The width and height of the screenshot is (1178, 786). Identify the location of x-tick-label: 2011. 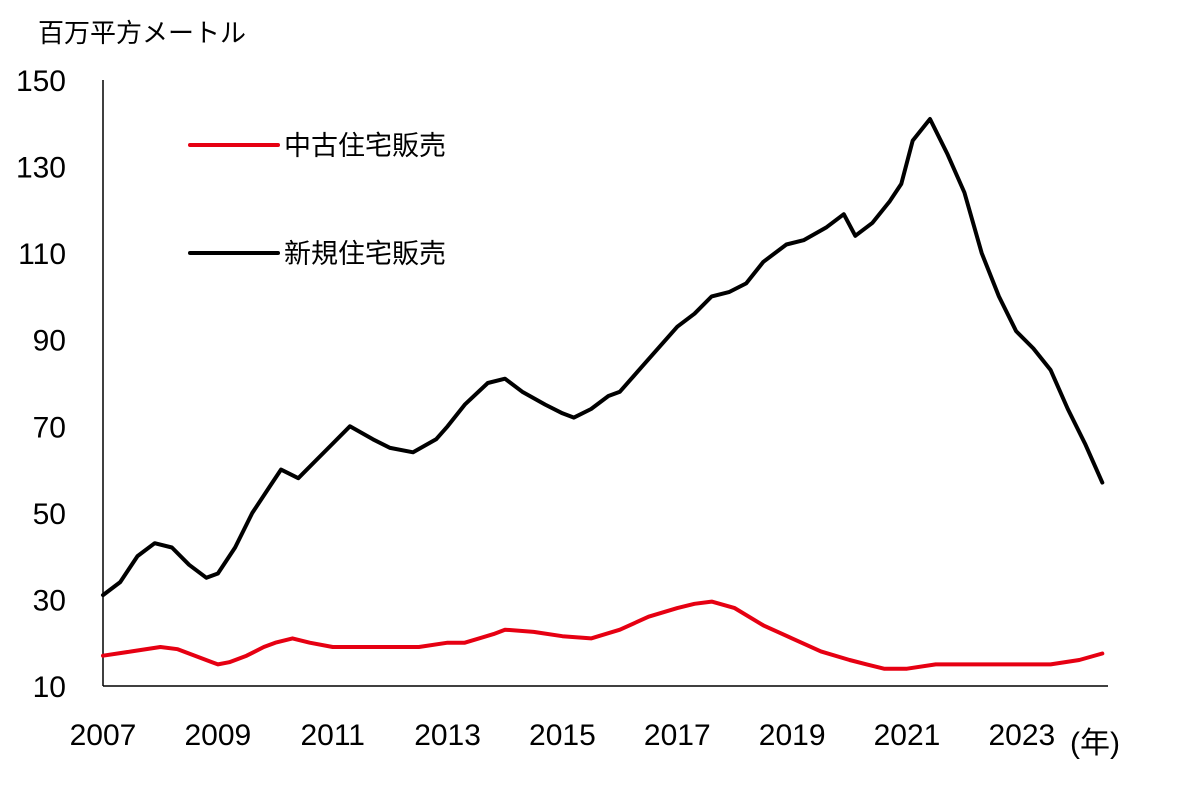
(332, 735).